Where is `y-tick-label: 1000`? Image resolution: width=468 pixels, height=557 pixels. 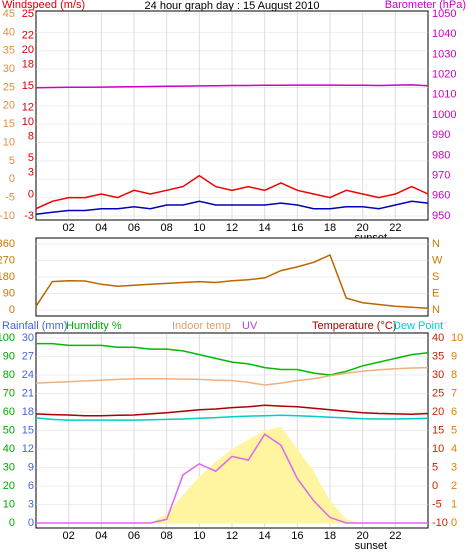 y-tick-label: 1000 is located at coordinates (444, 115).